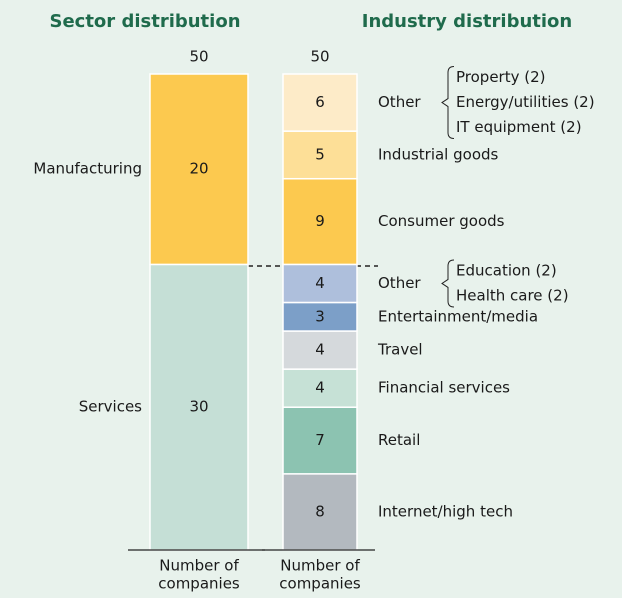 The height and width of the screenshot is (598, 622). Describe the element at coordinates (458, 316) in the screenshot. I see `category-label: Entertainment/media` at that location.